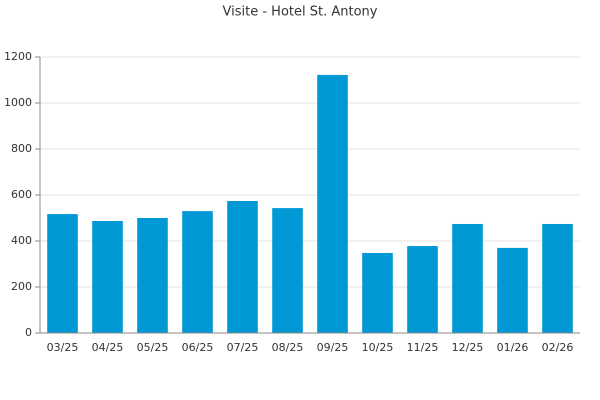 The width and height of the screenshot is (600, 400). Describe the element at coordinates (21, 148) in the screenshot. I see `y-tick-label: 800` at that location.